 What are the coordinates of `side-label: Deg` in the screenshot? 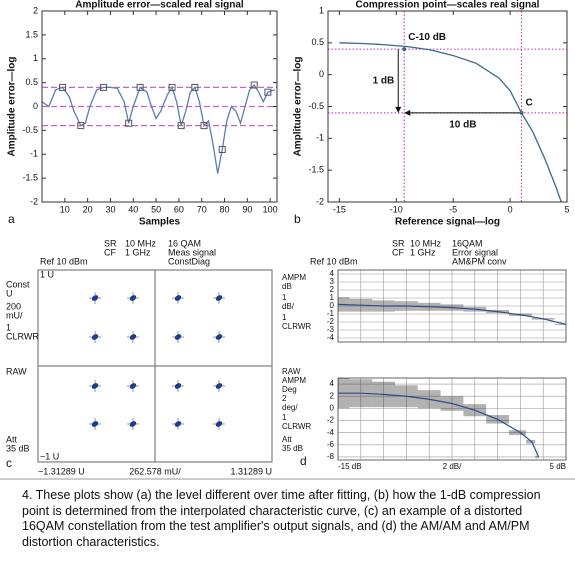 It's located at (289, 389).